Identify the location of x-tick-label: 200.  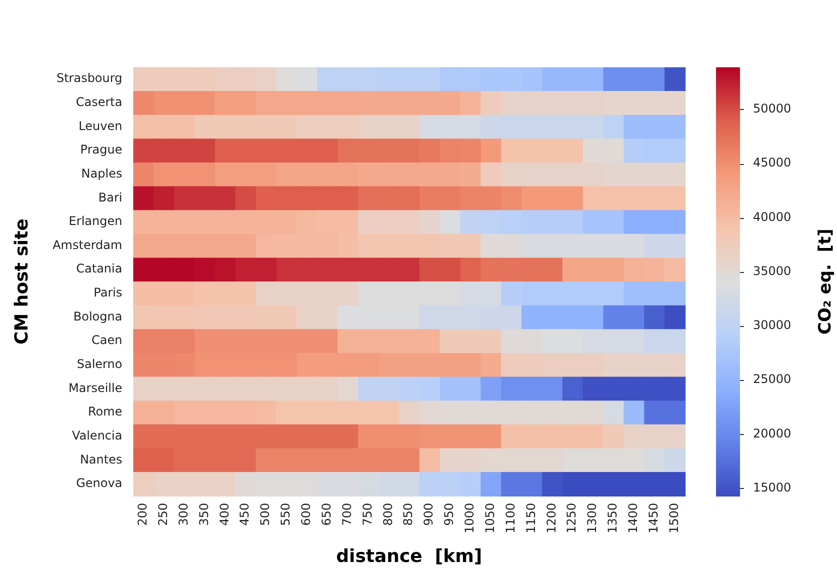
(143, 514).